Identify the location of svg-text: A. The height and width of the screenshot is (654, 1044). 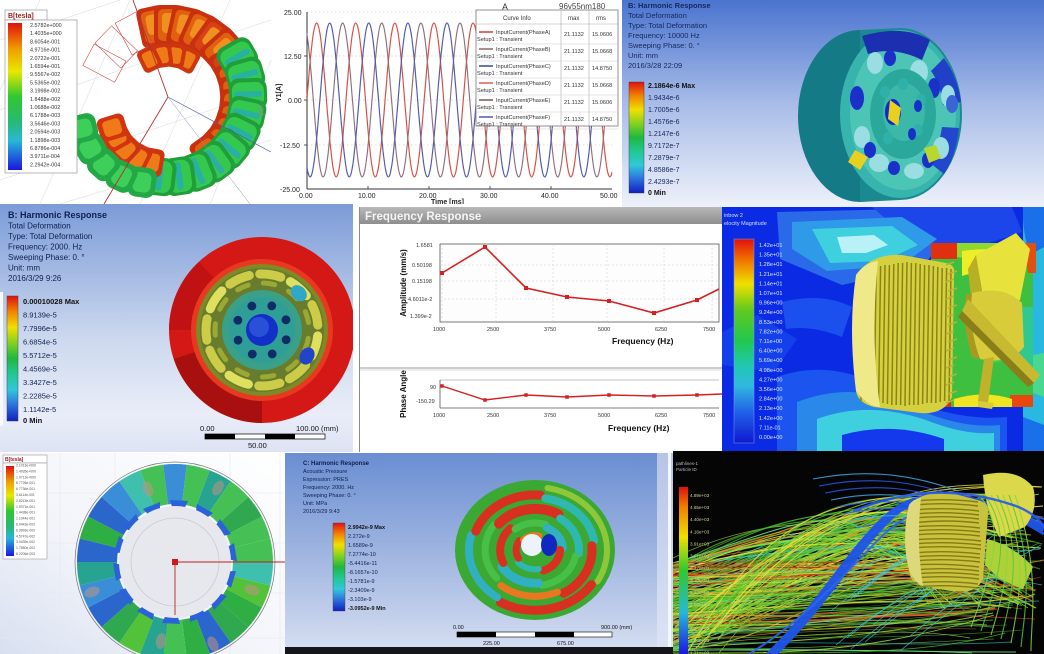
(505, 7).